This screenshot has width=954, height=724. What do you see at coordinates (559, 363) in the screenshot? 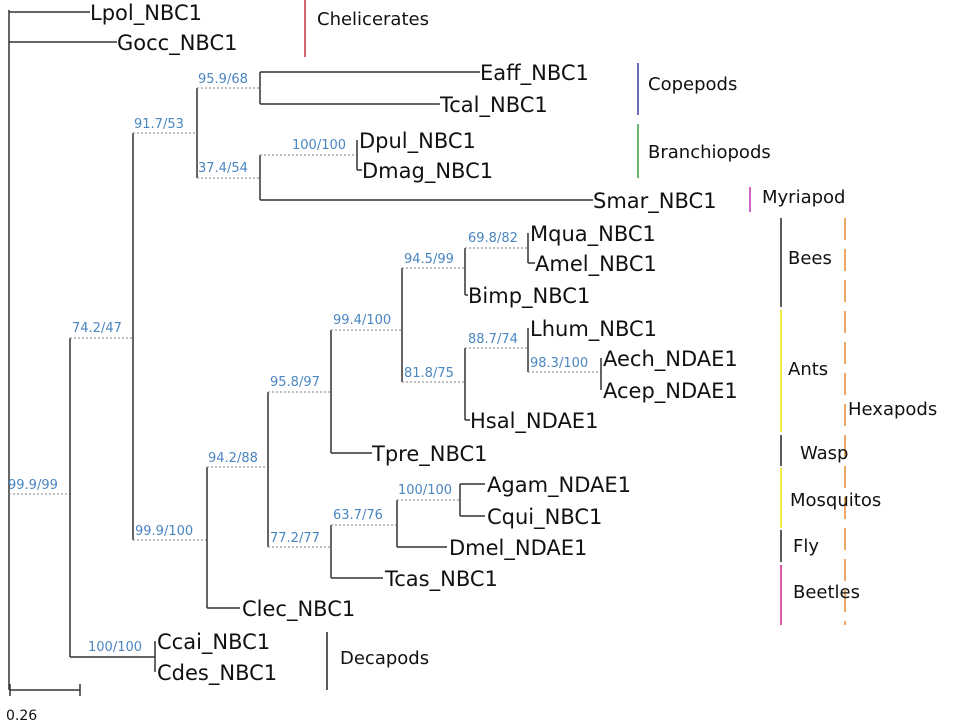
I see `support-983: 98.3/100` at bounding box center [559, 363].